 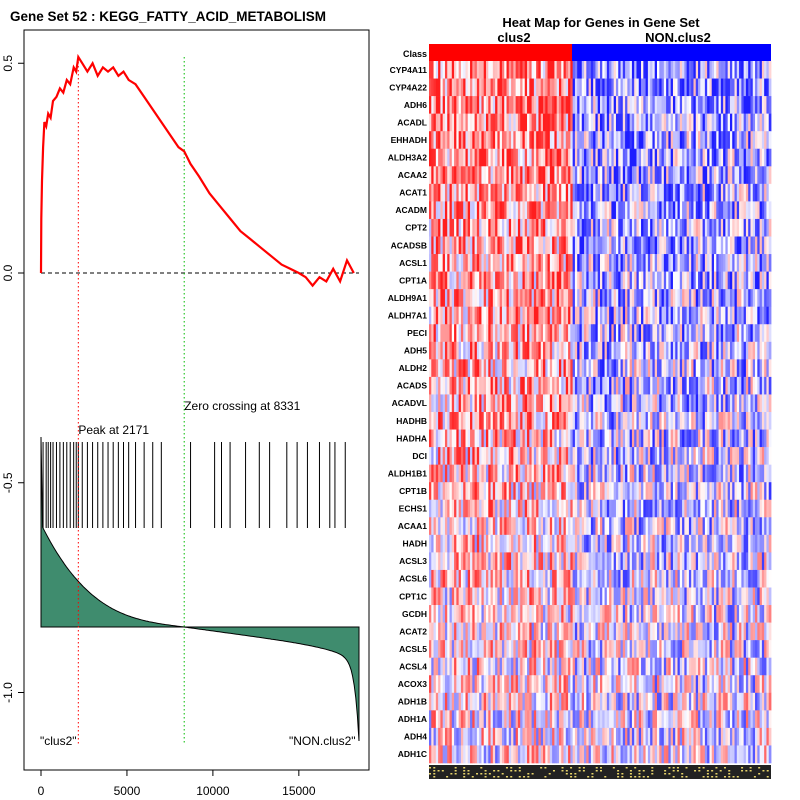 I want to click on heatmap-row, so click(x=600, y=456).